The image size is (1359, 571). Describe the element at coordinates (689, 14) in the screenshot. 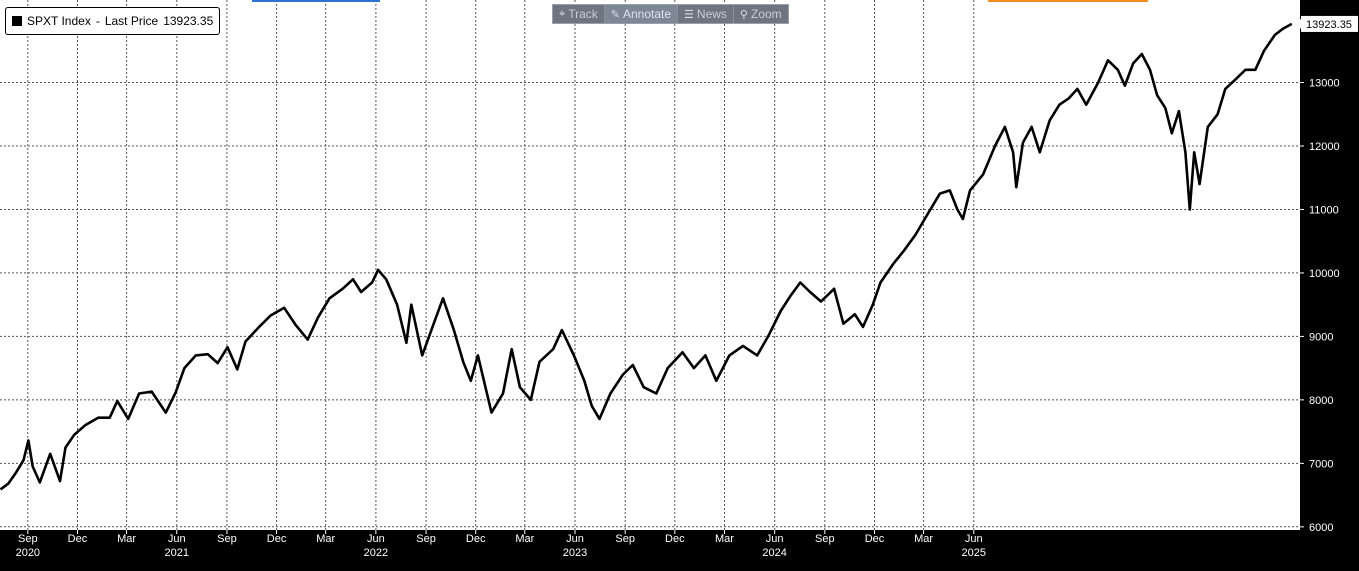

I see `news-icon: ☰` at that location.